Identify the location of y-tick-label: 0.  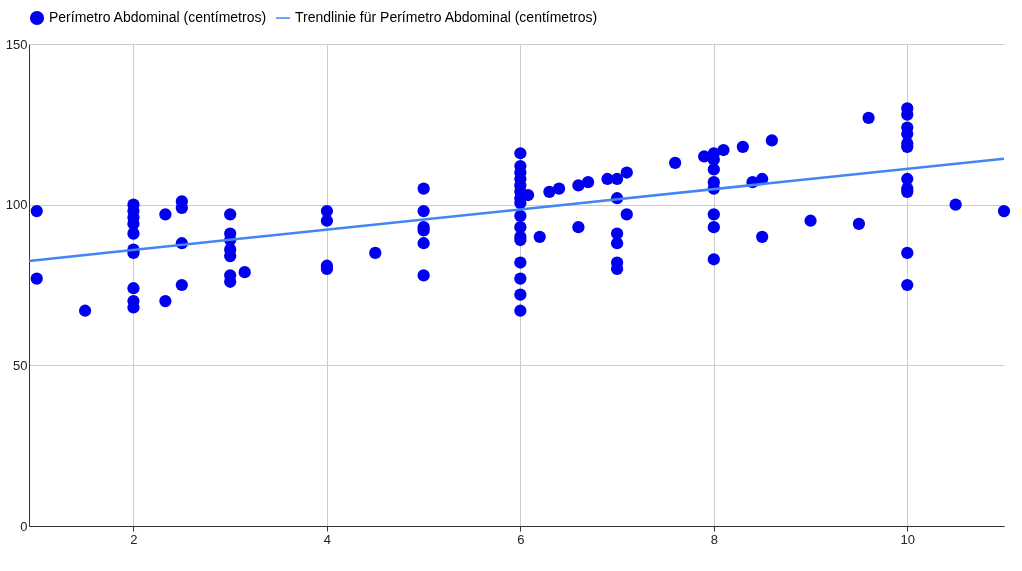
(24, 526).